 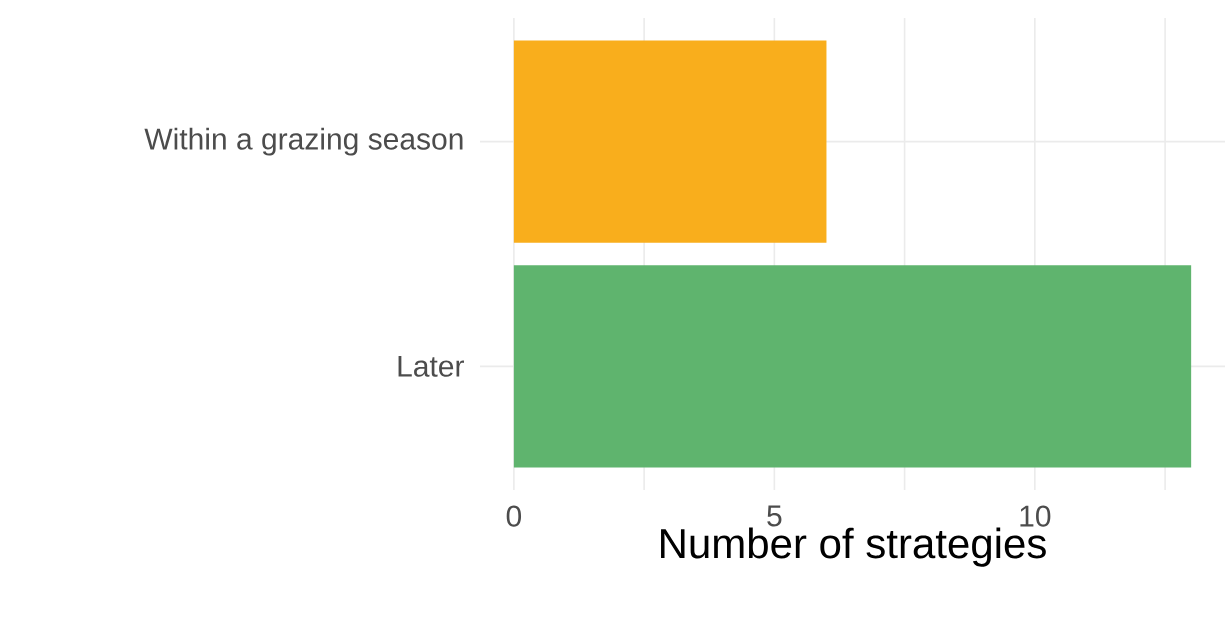 What do you see at coordinates (853, 547) in the screenshot?
I see `x-axis-title: Number of strategies` at bounding box center [853, 547].